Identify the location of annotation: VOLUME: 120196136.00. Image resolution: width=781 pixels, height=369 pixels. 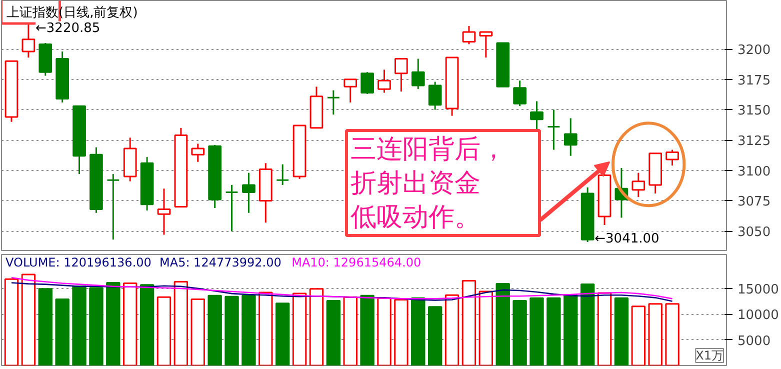
(79, 263).